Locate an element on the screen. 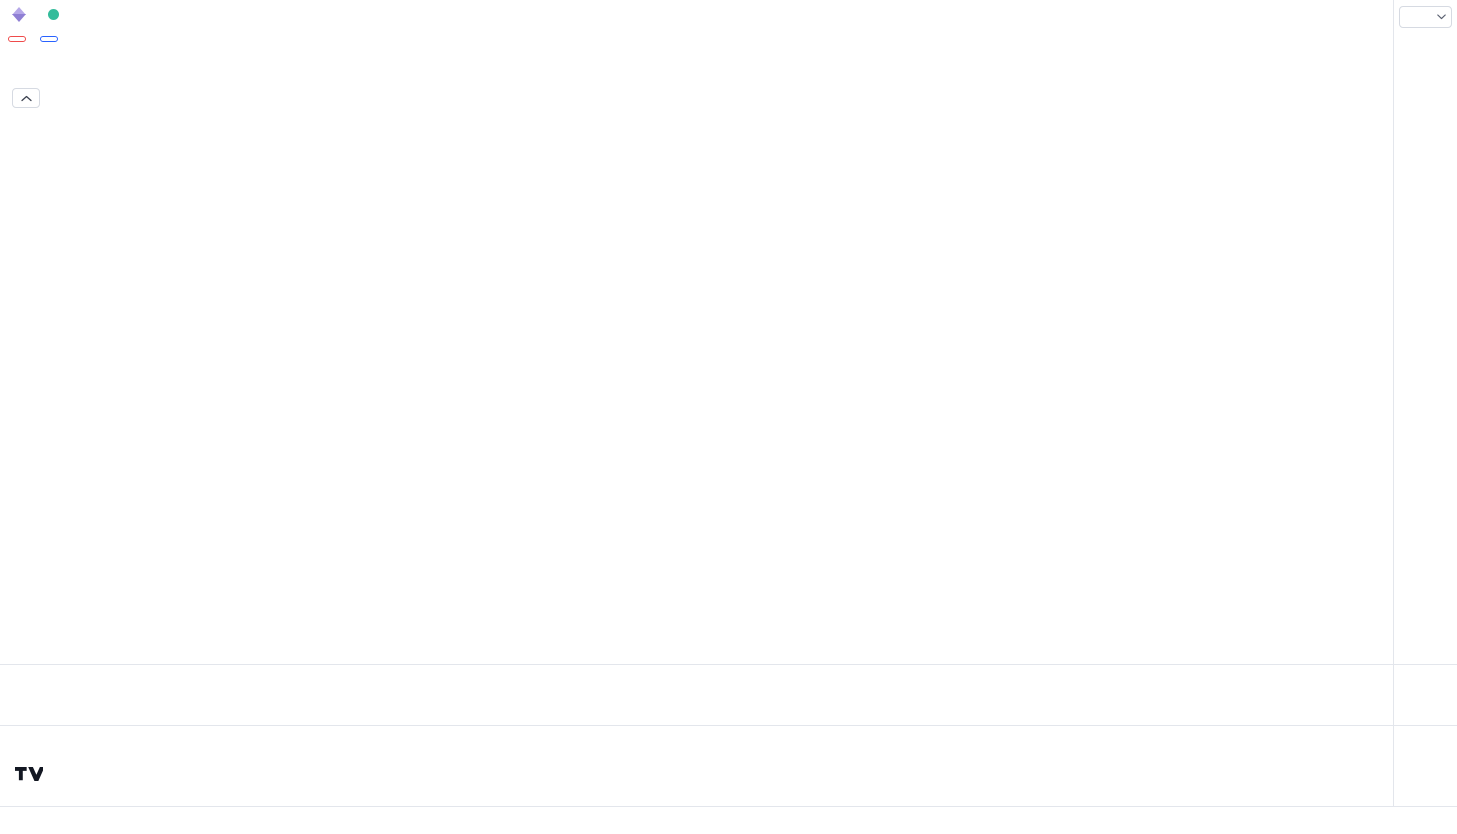 The image size is (1457, 834). cci-legend is located at coordinates (14, 734).